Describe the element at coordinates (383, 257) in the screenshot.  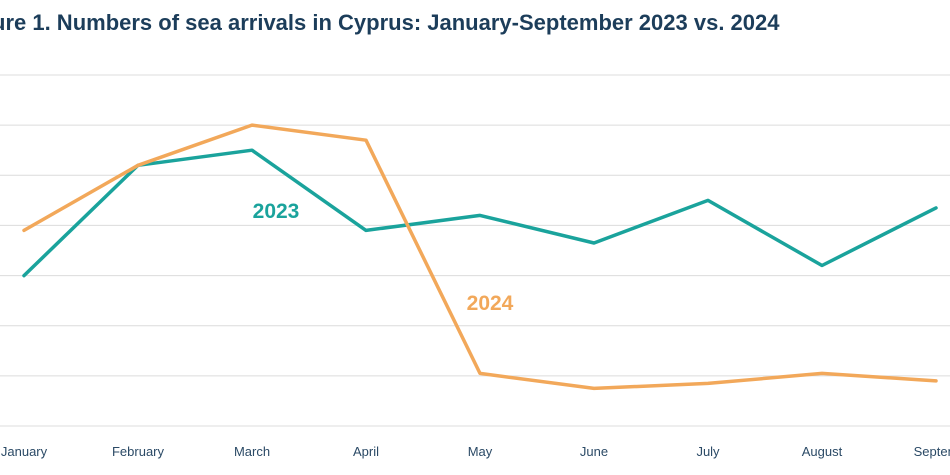
I see `series-labels: 2023 2024` at that location.